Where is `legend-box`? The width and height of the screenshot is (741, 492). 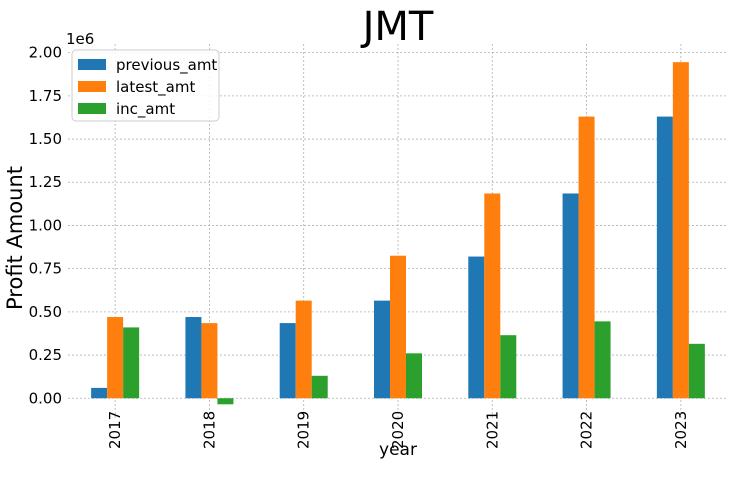 legend-box is located at coordinates (145, 85).